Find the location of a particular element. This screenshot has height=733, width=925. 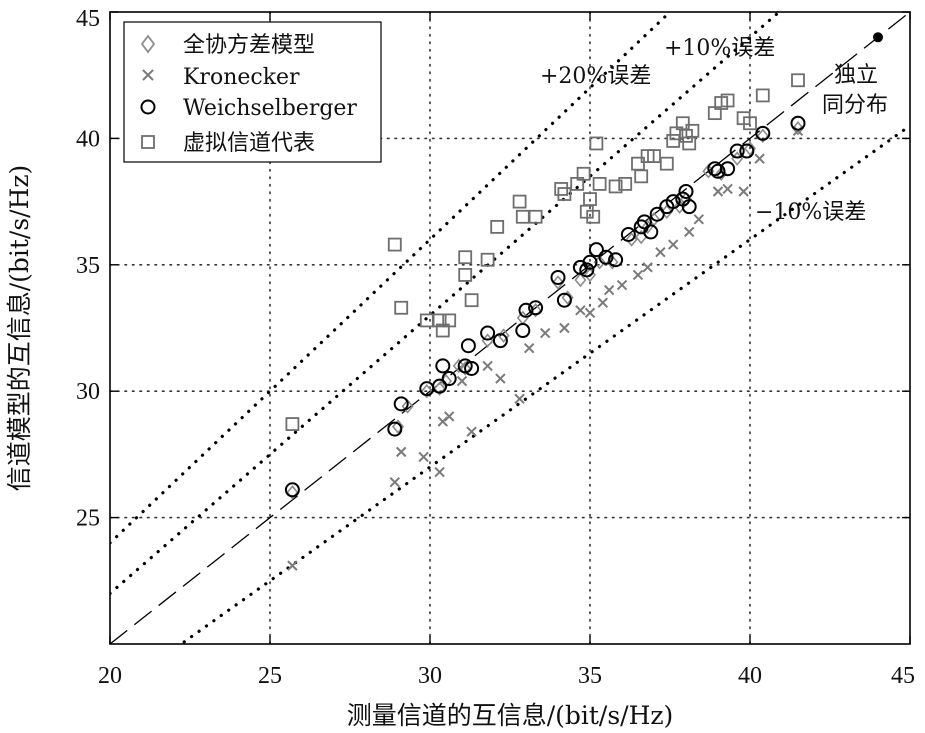

y-tick-label-45: 45 is located at coordinates (88, 19).